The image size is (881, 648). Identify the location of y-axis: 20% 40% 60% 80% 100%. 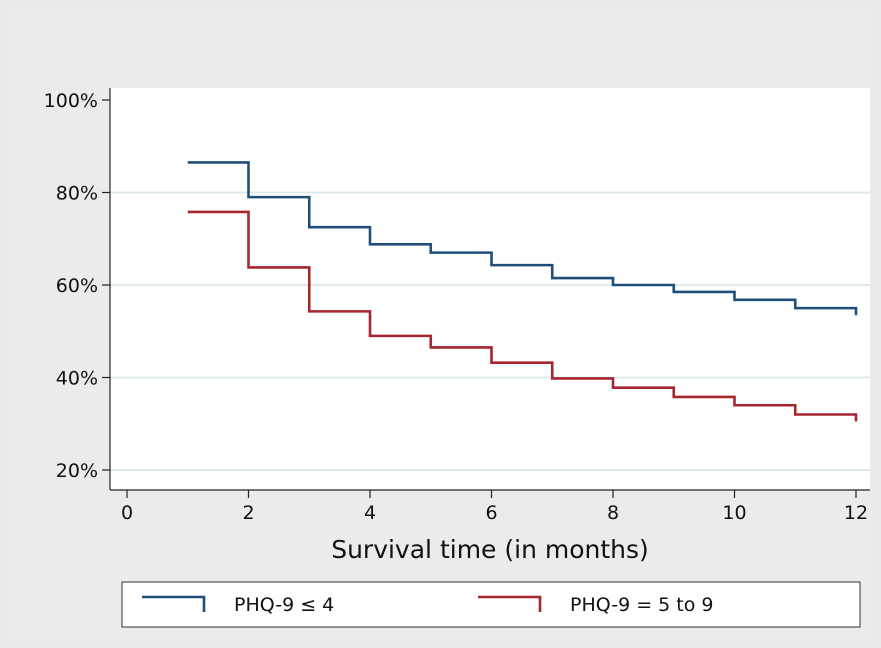
(77, 289).